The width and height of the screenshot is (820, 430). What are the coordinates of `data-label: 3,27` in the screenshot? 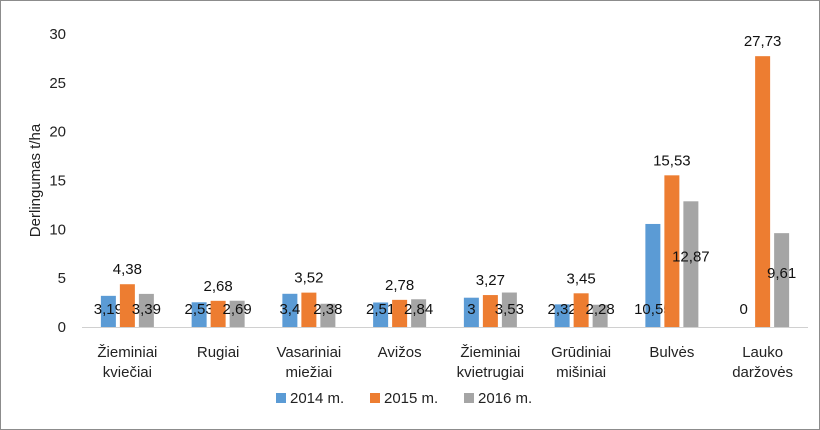 It's located at (490, 280).